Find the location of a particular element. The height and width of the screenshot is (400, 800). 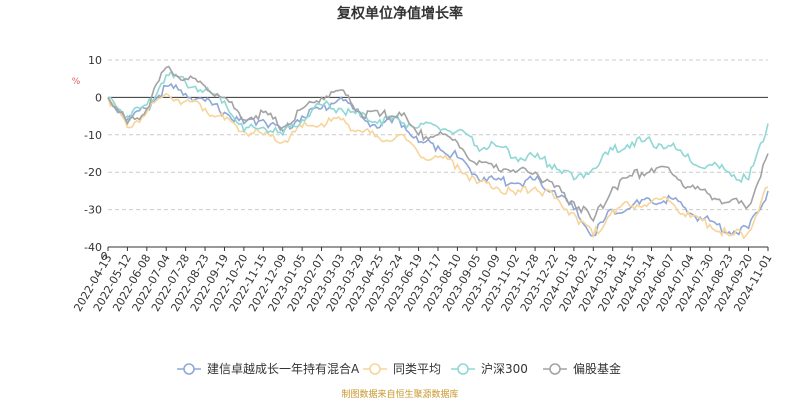

y-axis-unit: % is located at coordinates (76, 82).